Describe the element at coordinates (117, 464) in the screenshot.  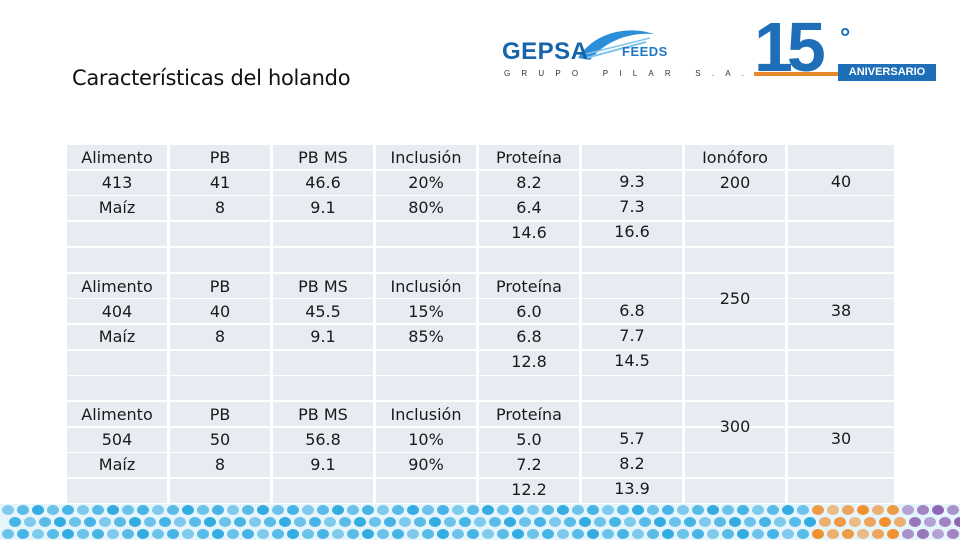
I see `alimento-cell-line: Maíz` at that location.